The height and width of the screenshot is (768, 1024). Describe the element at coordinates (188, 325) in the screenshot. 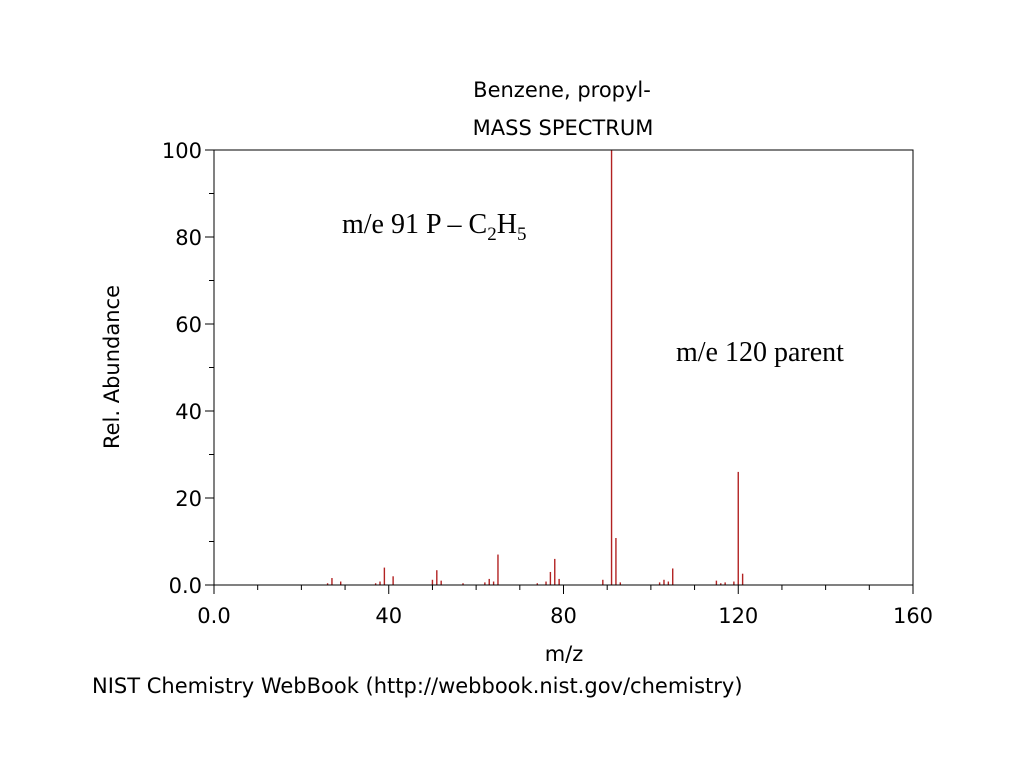

I see `y-tick-label: 60` at that location.